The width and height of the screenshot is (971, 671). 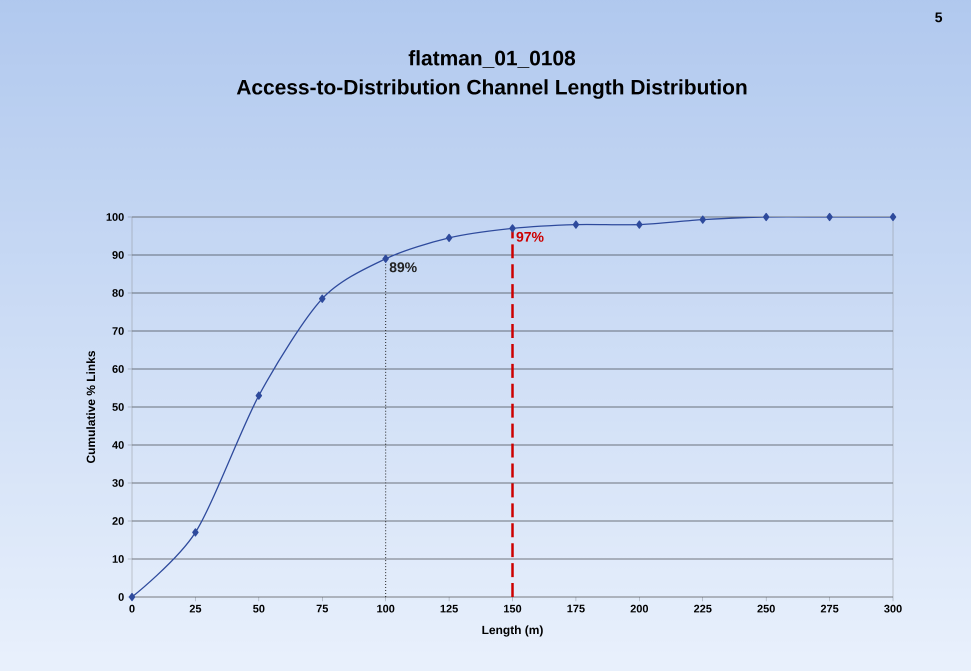 I want to click on text: 5, so click(x=938, y=17).